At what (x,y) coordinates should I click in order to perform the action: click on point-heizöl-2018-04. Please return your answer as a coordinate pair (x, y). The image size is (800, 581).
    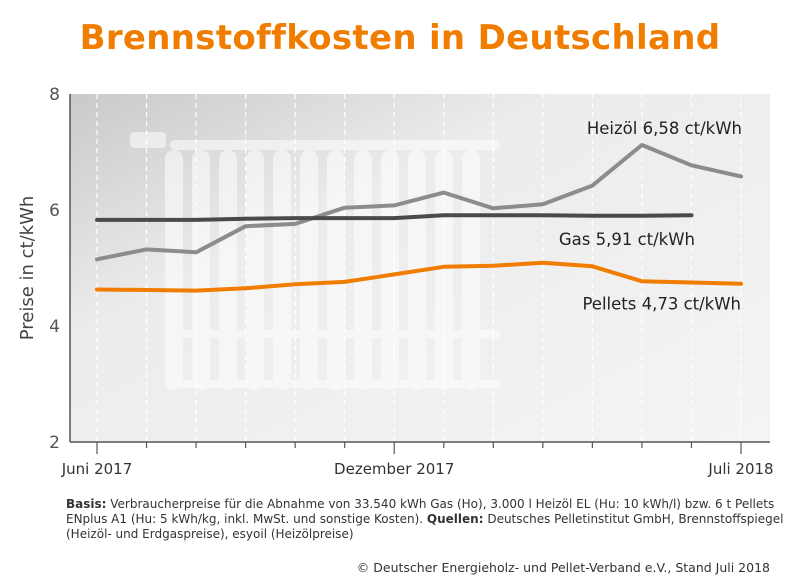
    Looking at the image, I should click on (592, 186).